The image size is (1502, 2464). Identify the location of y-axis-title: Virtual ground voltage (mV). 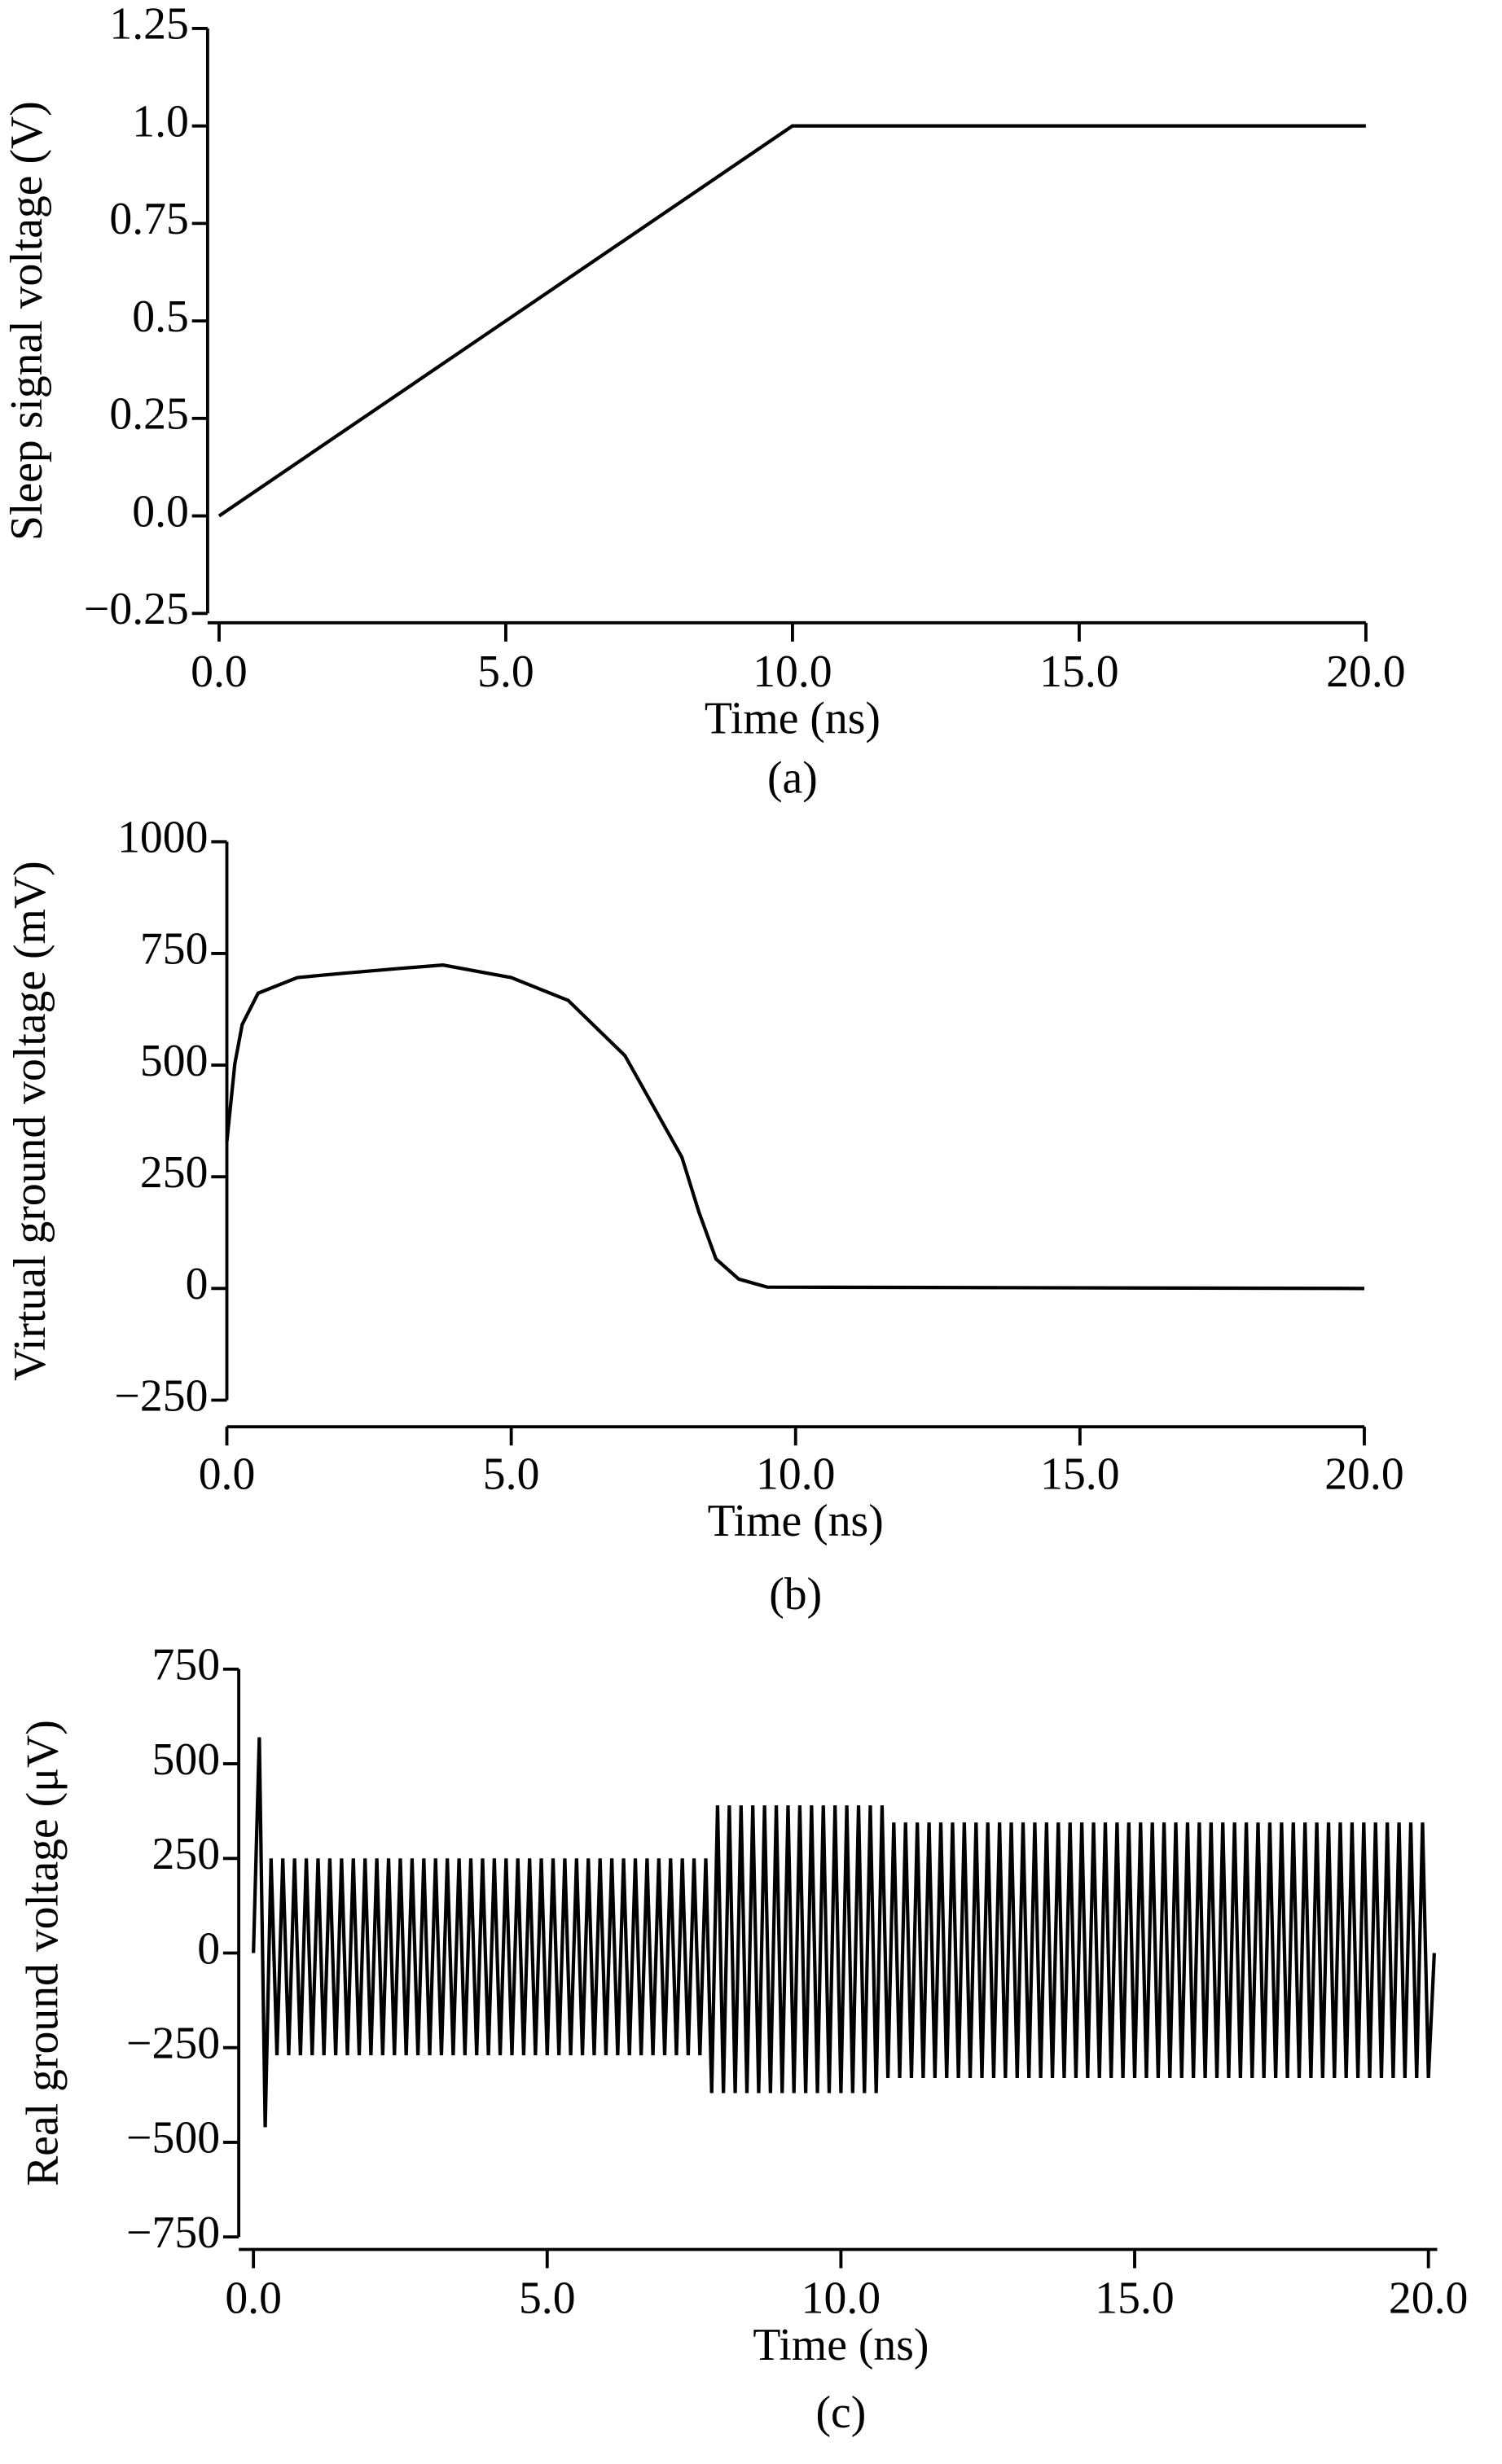
(30, 1120).